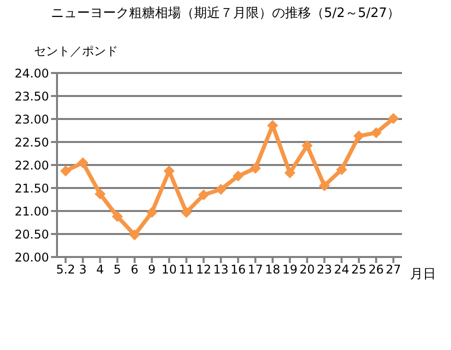 The width and height of the screenshot is (451, 350). Describe the element at coordinates (324, 269) in the screenshot. I see `x-tick-label: 23` at that location.